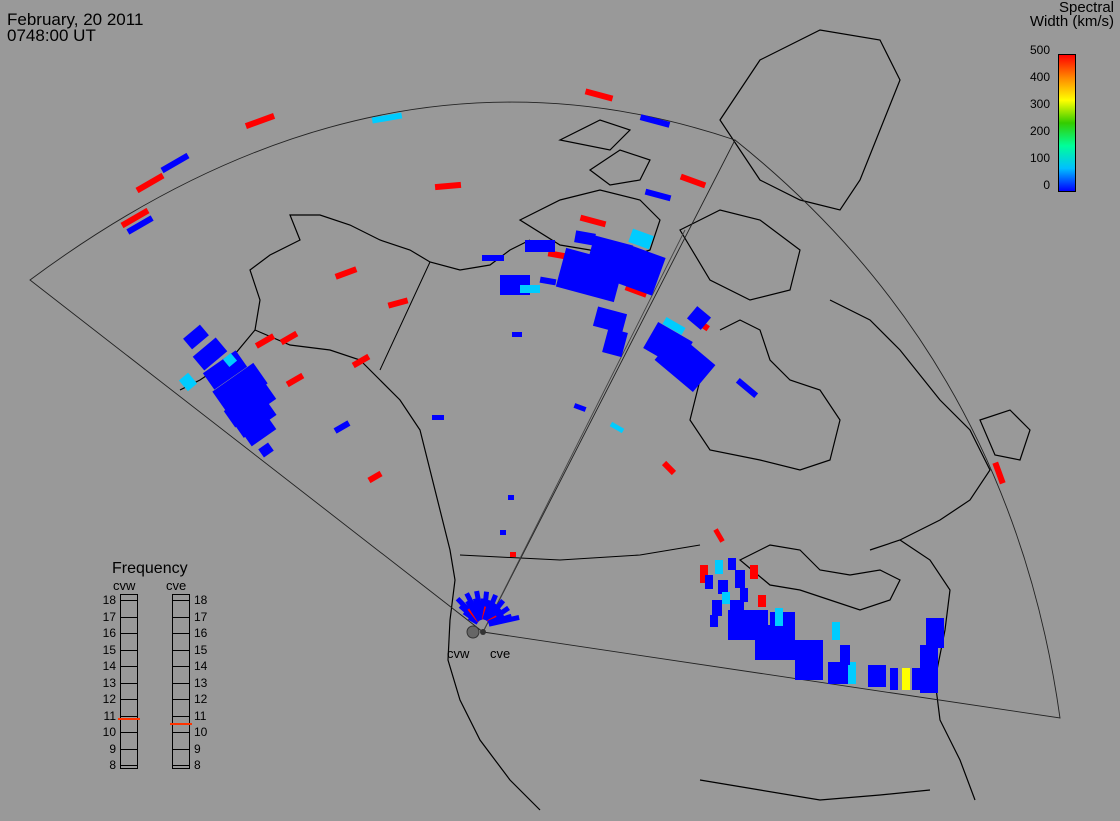 This screenshot has width=1120, height=821. What do you see at coordinates (910, 425) in the screenshot?
I see `coastline-labrador` at bounding box center [910, 425].